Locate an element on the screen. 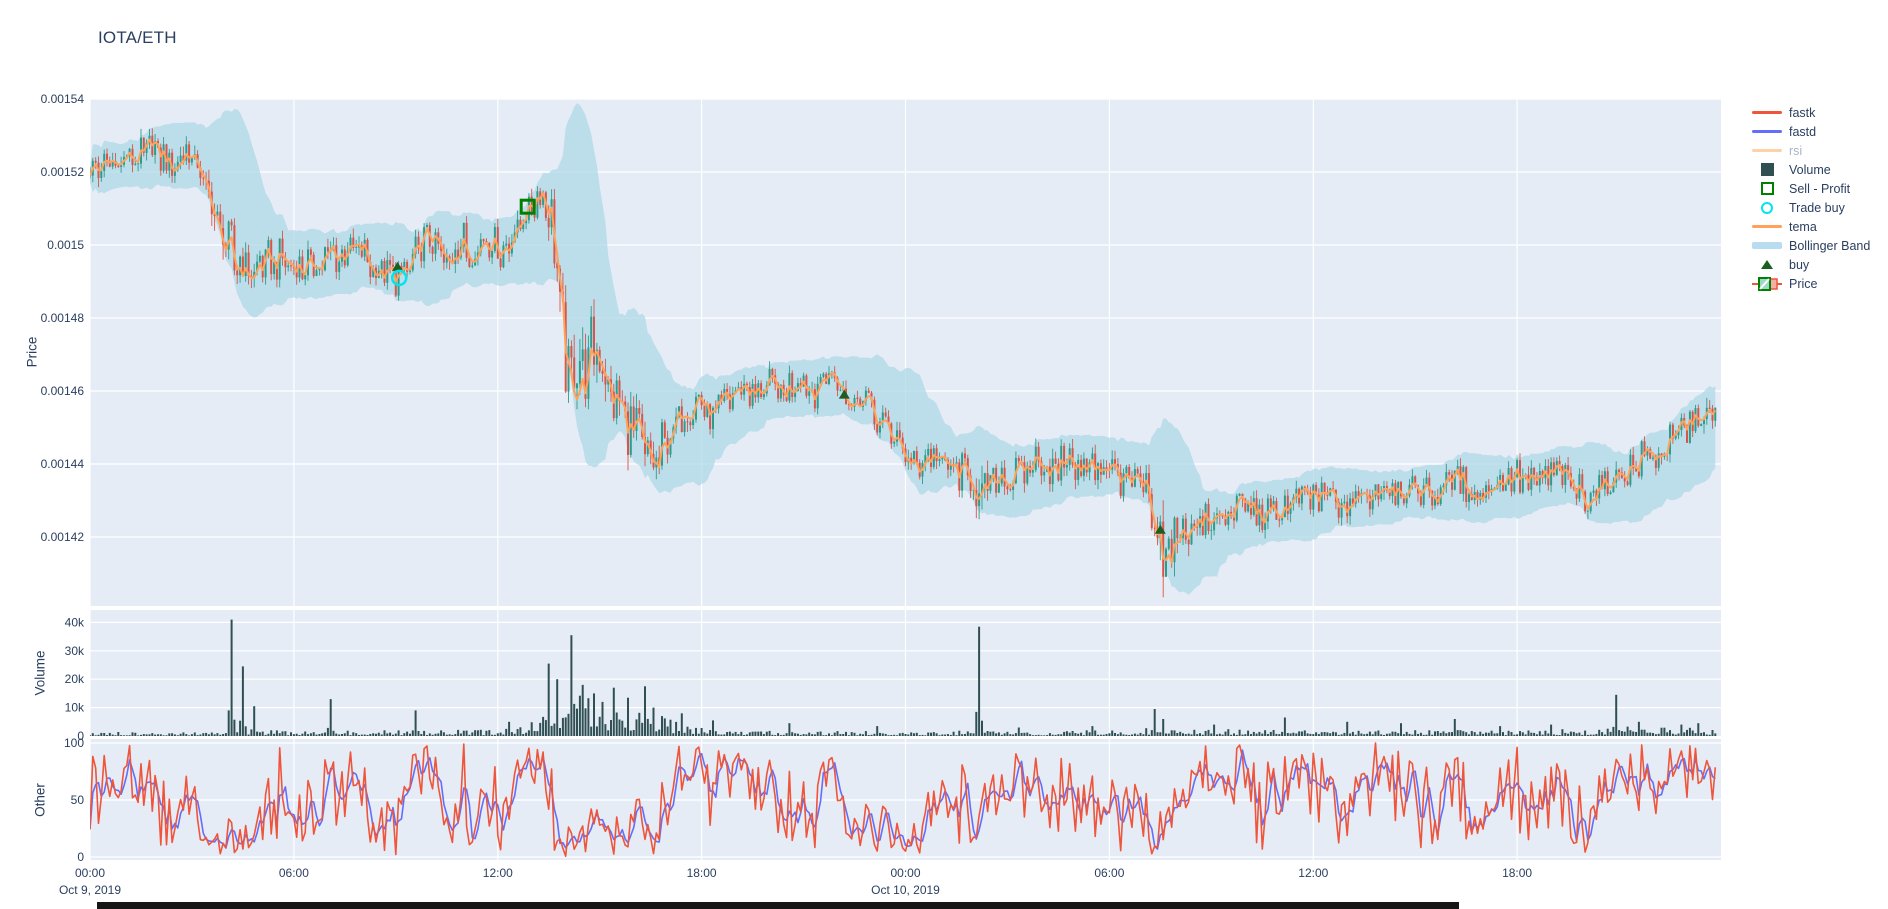 Image resolution: width=1888 pixels, height=909 pixels. legend-swatch-sell-profit-icon is located at coordinates (1767, 188).